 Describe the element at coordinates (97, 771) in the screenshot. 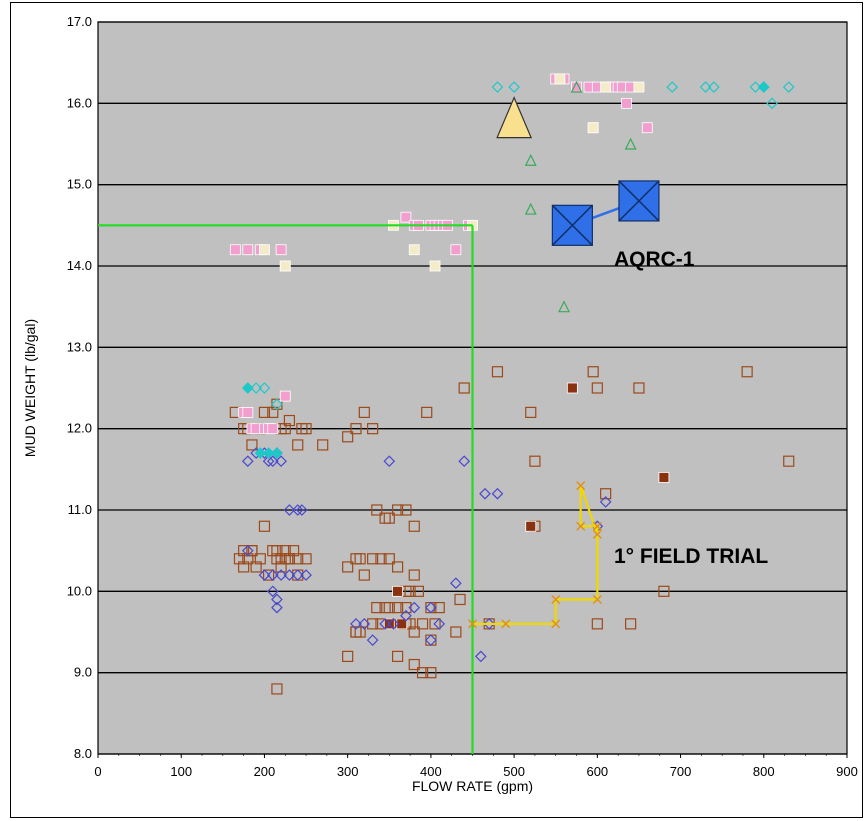

I see `x-tick-label: 0` at that location.